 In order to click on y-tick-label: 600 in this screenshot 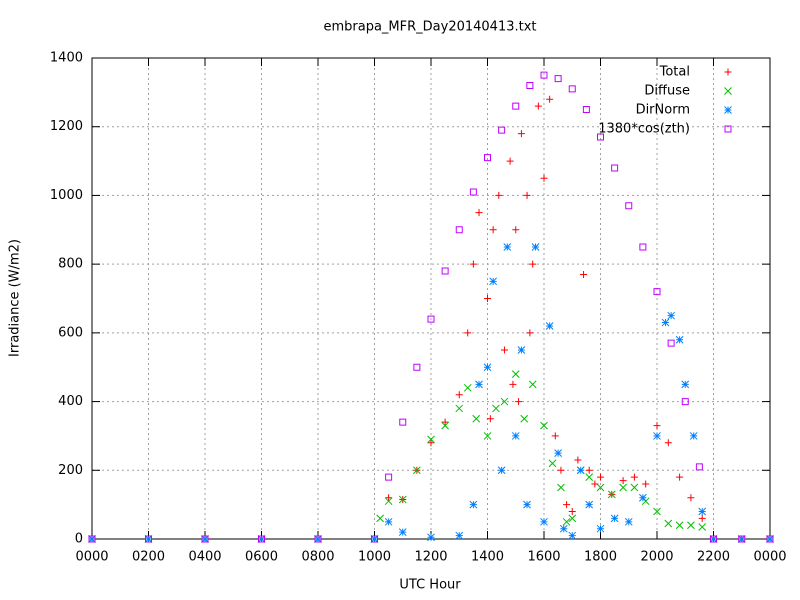, I will do `click(70, 332)`.